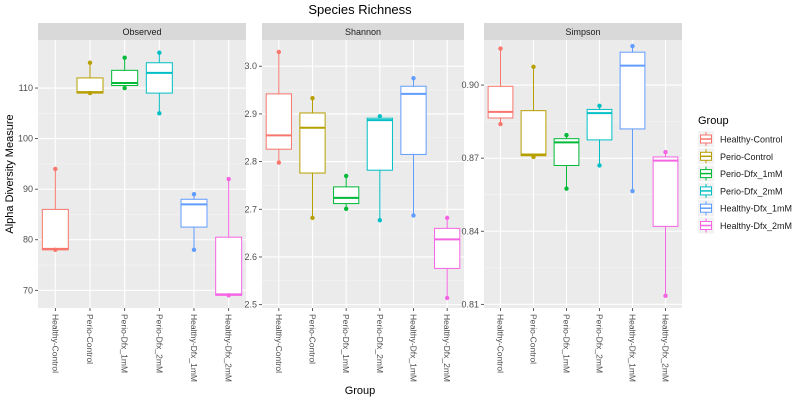 The height and width of the screenshot is (405, 800). Describe the element at coordinates (360, 9) in the screenshot. I see `chart-title: Species Richness` at that location.